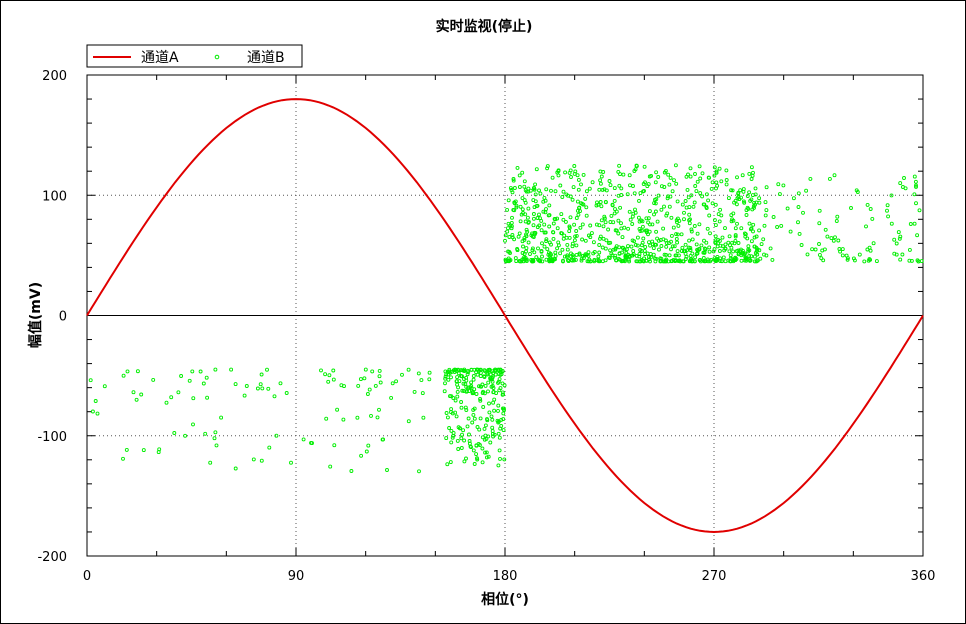  I want to click on y-tick-label: 0, so click(63, 317).